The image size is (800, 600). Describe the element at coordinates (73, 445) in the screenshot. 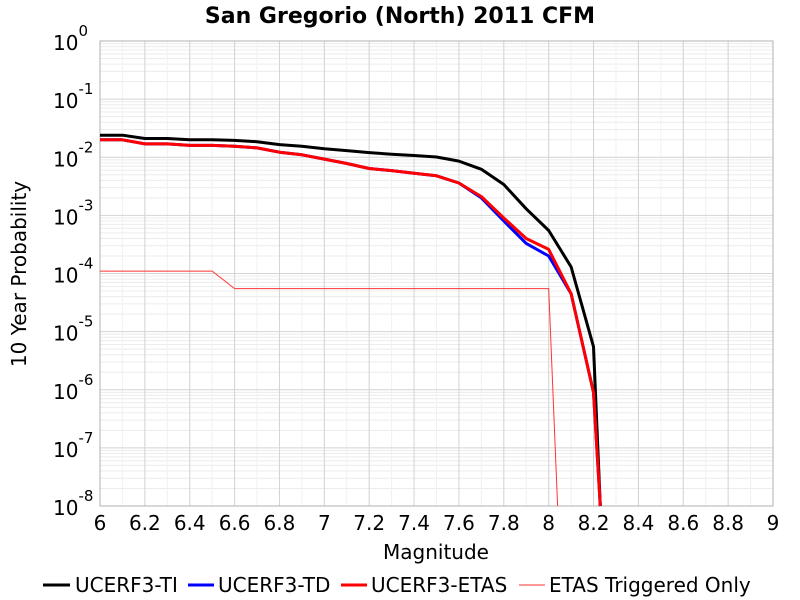

I see `y-tick-label: 10⁻⁷` at that location.